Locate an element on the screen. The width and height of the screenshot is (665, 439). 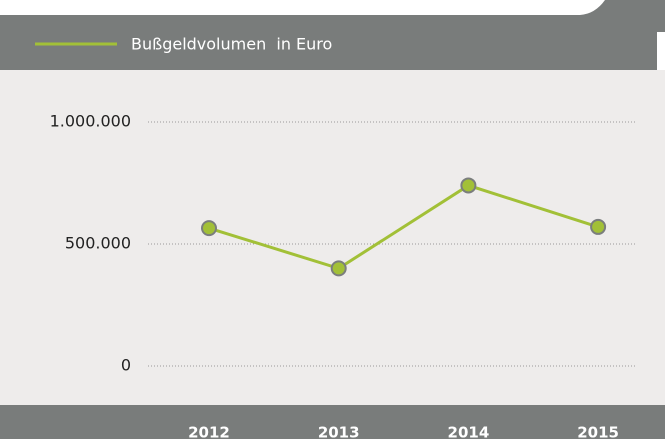
x-tick-label: 2015 is located at coordinates (598, 431).